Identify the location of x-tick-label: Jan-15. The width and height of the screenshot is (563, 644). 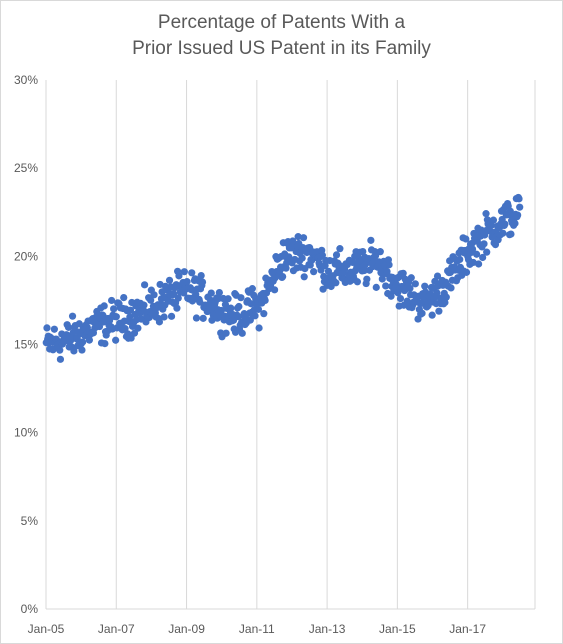
(397, 629).